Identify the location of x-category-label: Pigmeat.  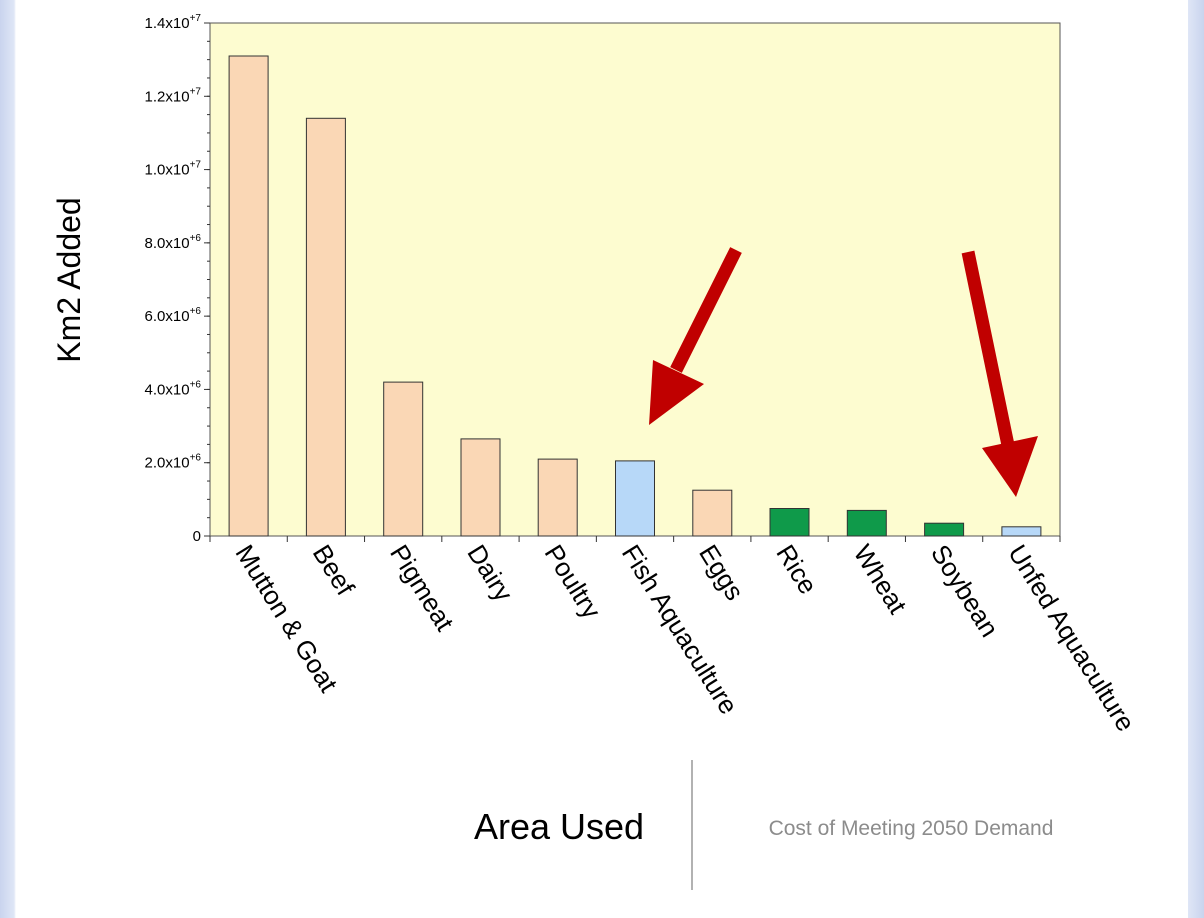
(422, 587).